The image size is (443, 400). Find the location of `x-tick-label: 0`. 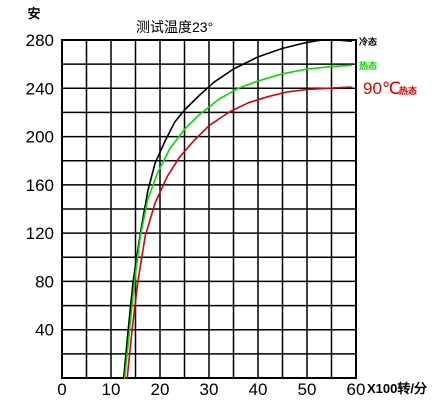

x-tick-label: 0 is located at coordinates (61, 389).